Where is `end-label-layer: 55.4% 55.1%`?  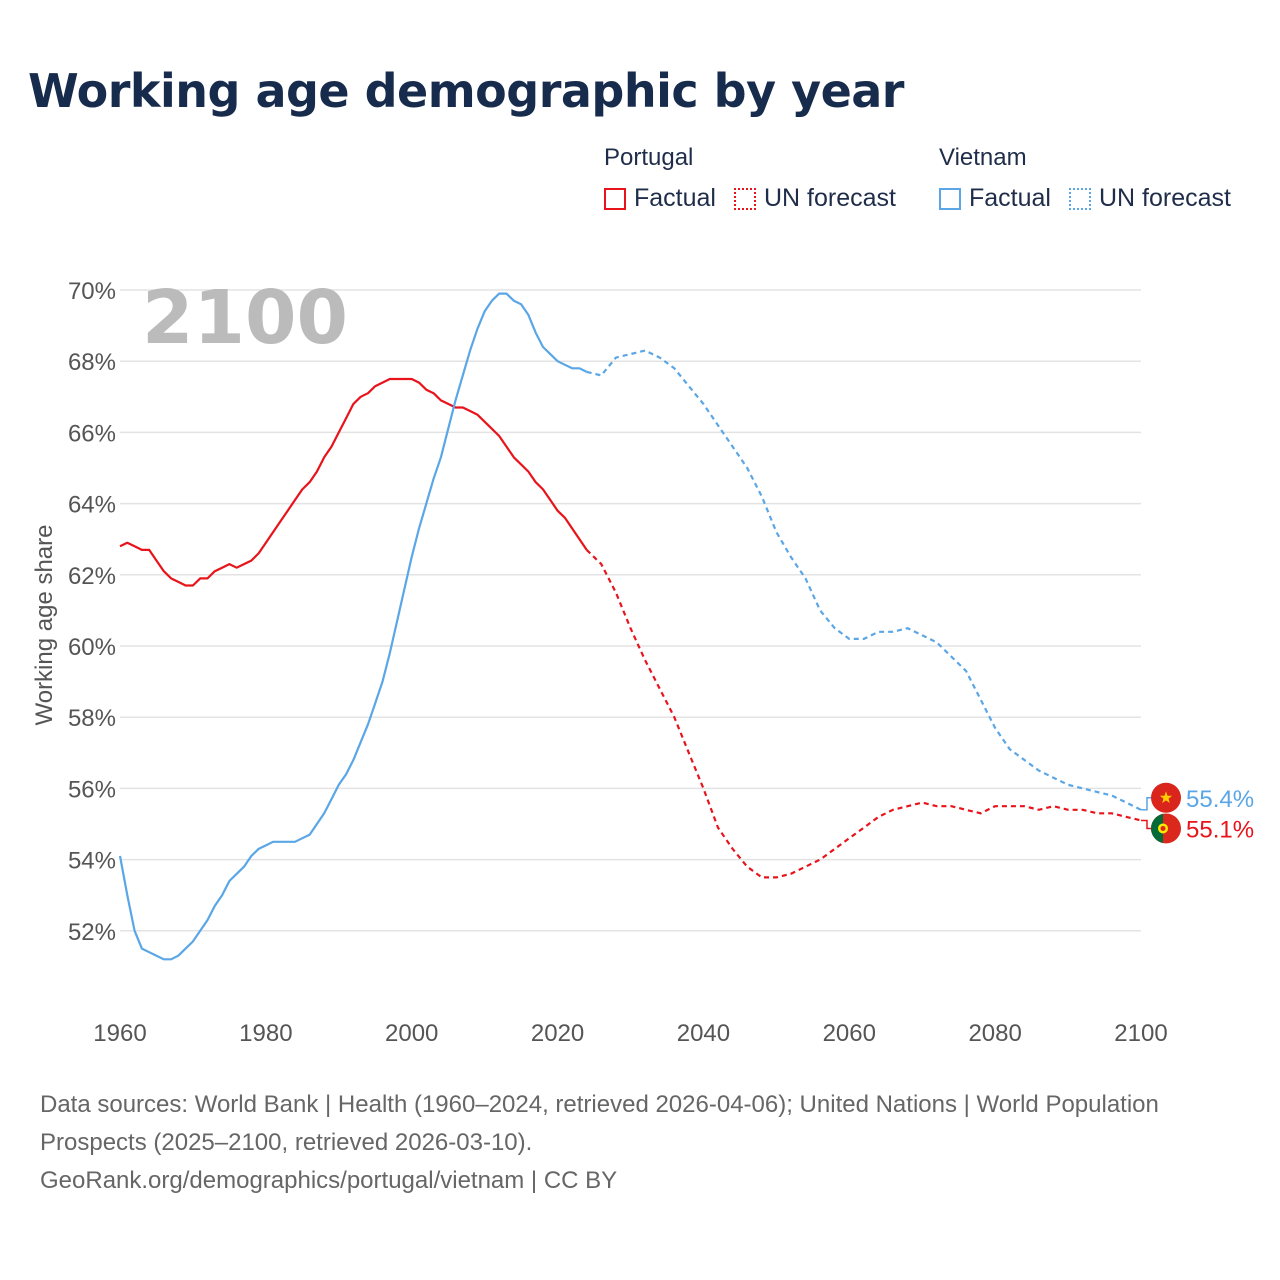
end-label-layer: 55.4% 55.1% is located at coordinates (1197, 813).